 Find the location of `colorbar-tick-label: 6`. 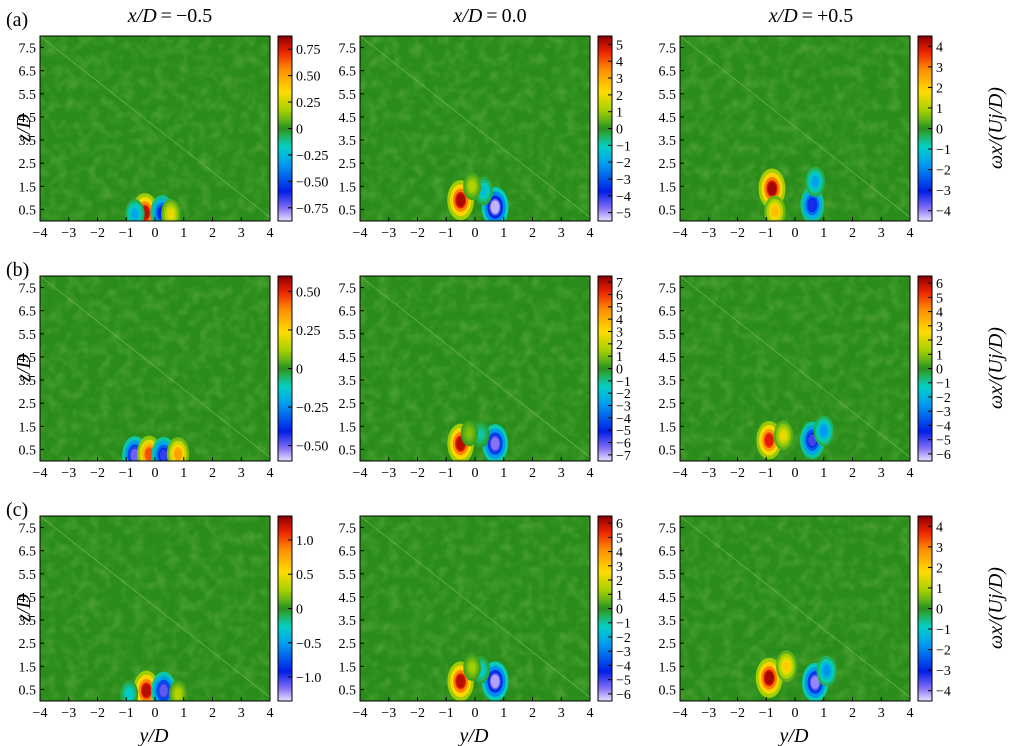

colorbar-tick-label: 6 is located at coordinates (939, 284).